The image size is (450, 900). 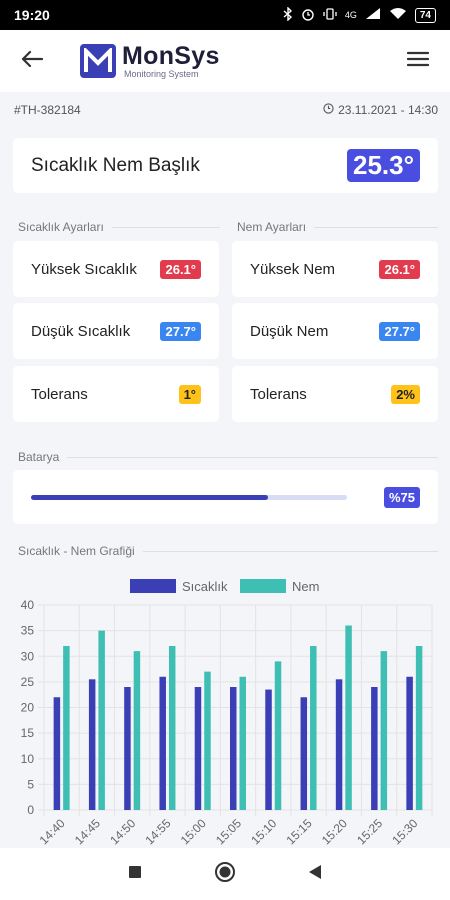 I want to click on signal-icon, so click(x=373, y=15).